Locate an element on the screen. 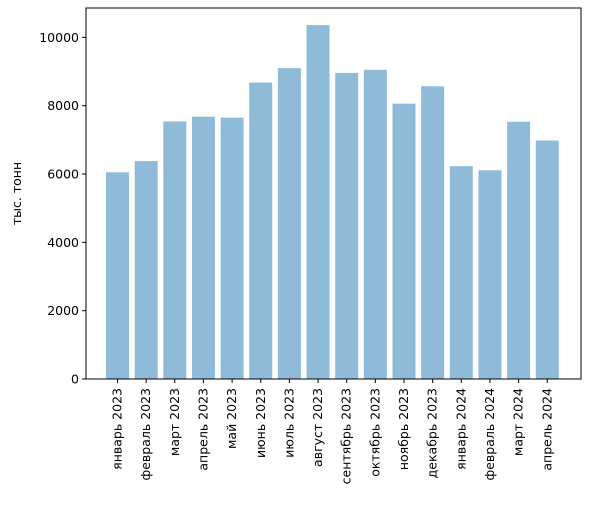 This screenshot has height=511, width=589. x-tick-label: апрель 2023 is located at coordinates (202, 429).